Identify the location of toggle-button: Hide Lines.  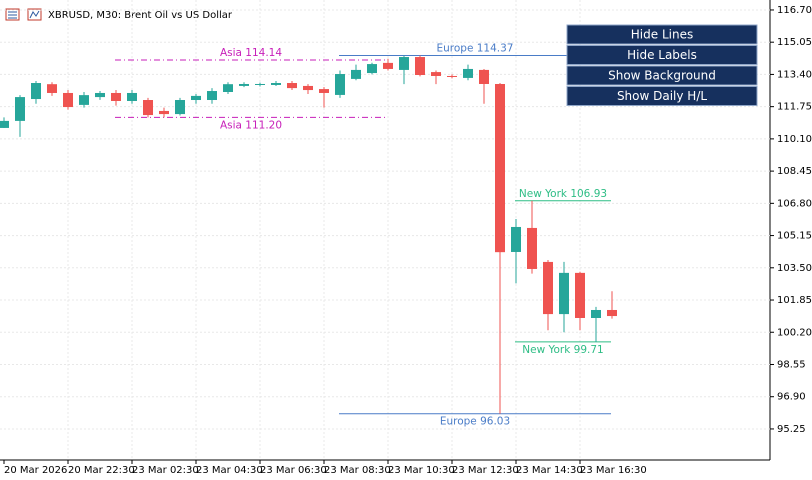
(662, 34).